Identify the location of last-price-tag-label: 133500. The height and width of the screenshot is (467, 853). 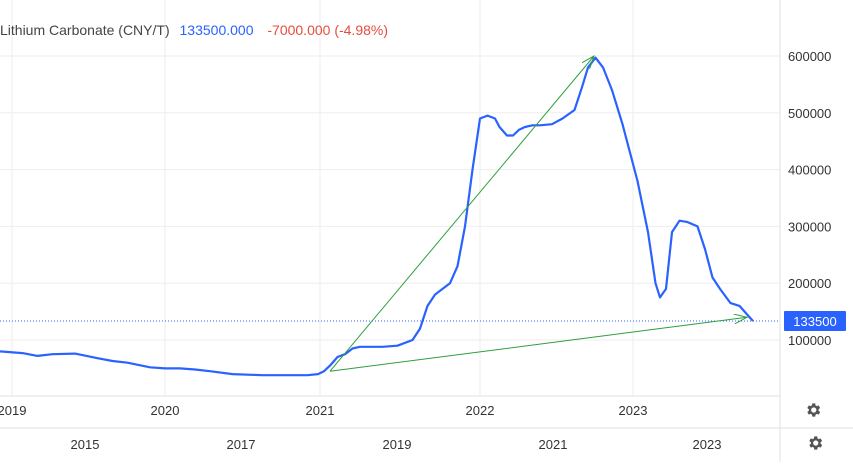
(814, 321).